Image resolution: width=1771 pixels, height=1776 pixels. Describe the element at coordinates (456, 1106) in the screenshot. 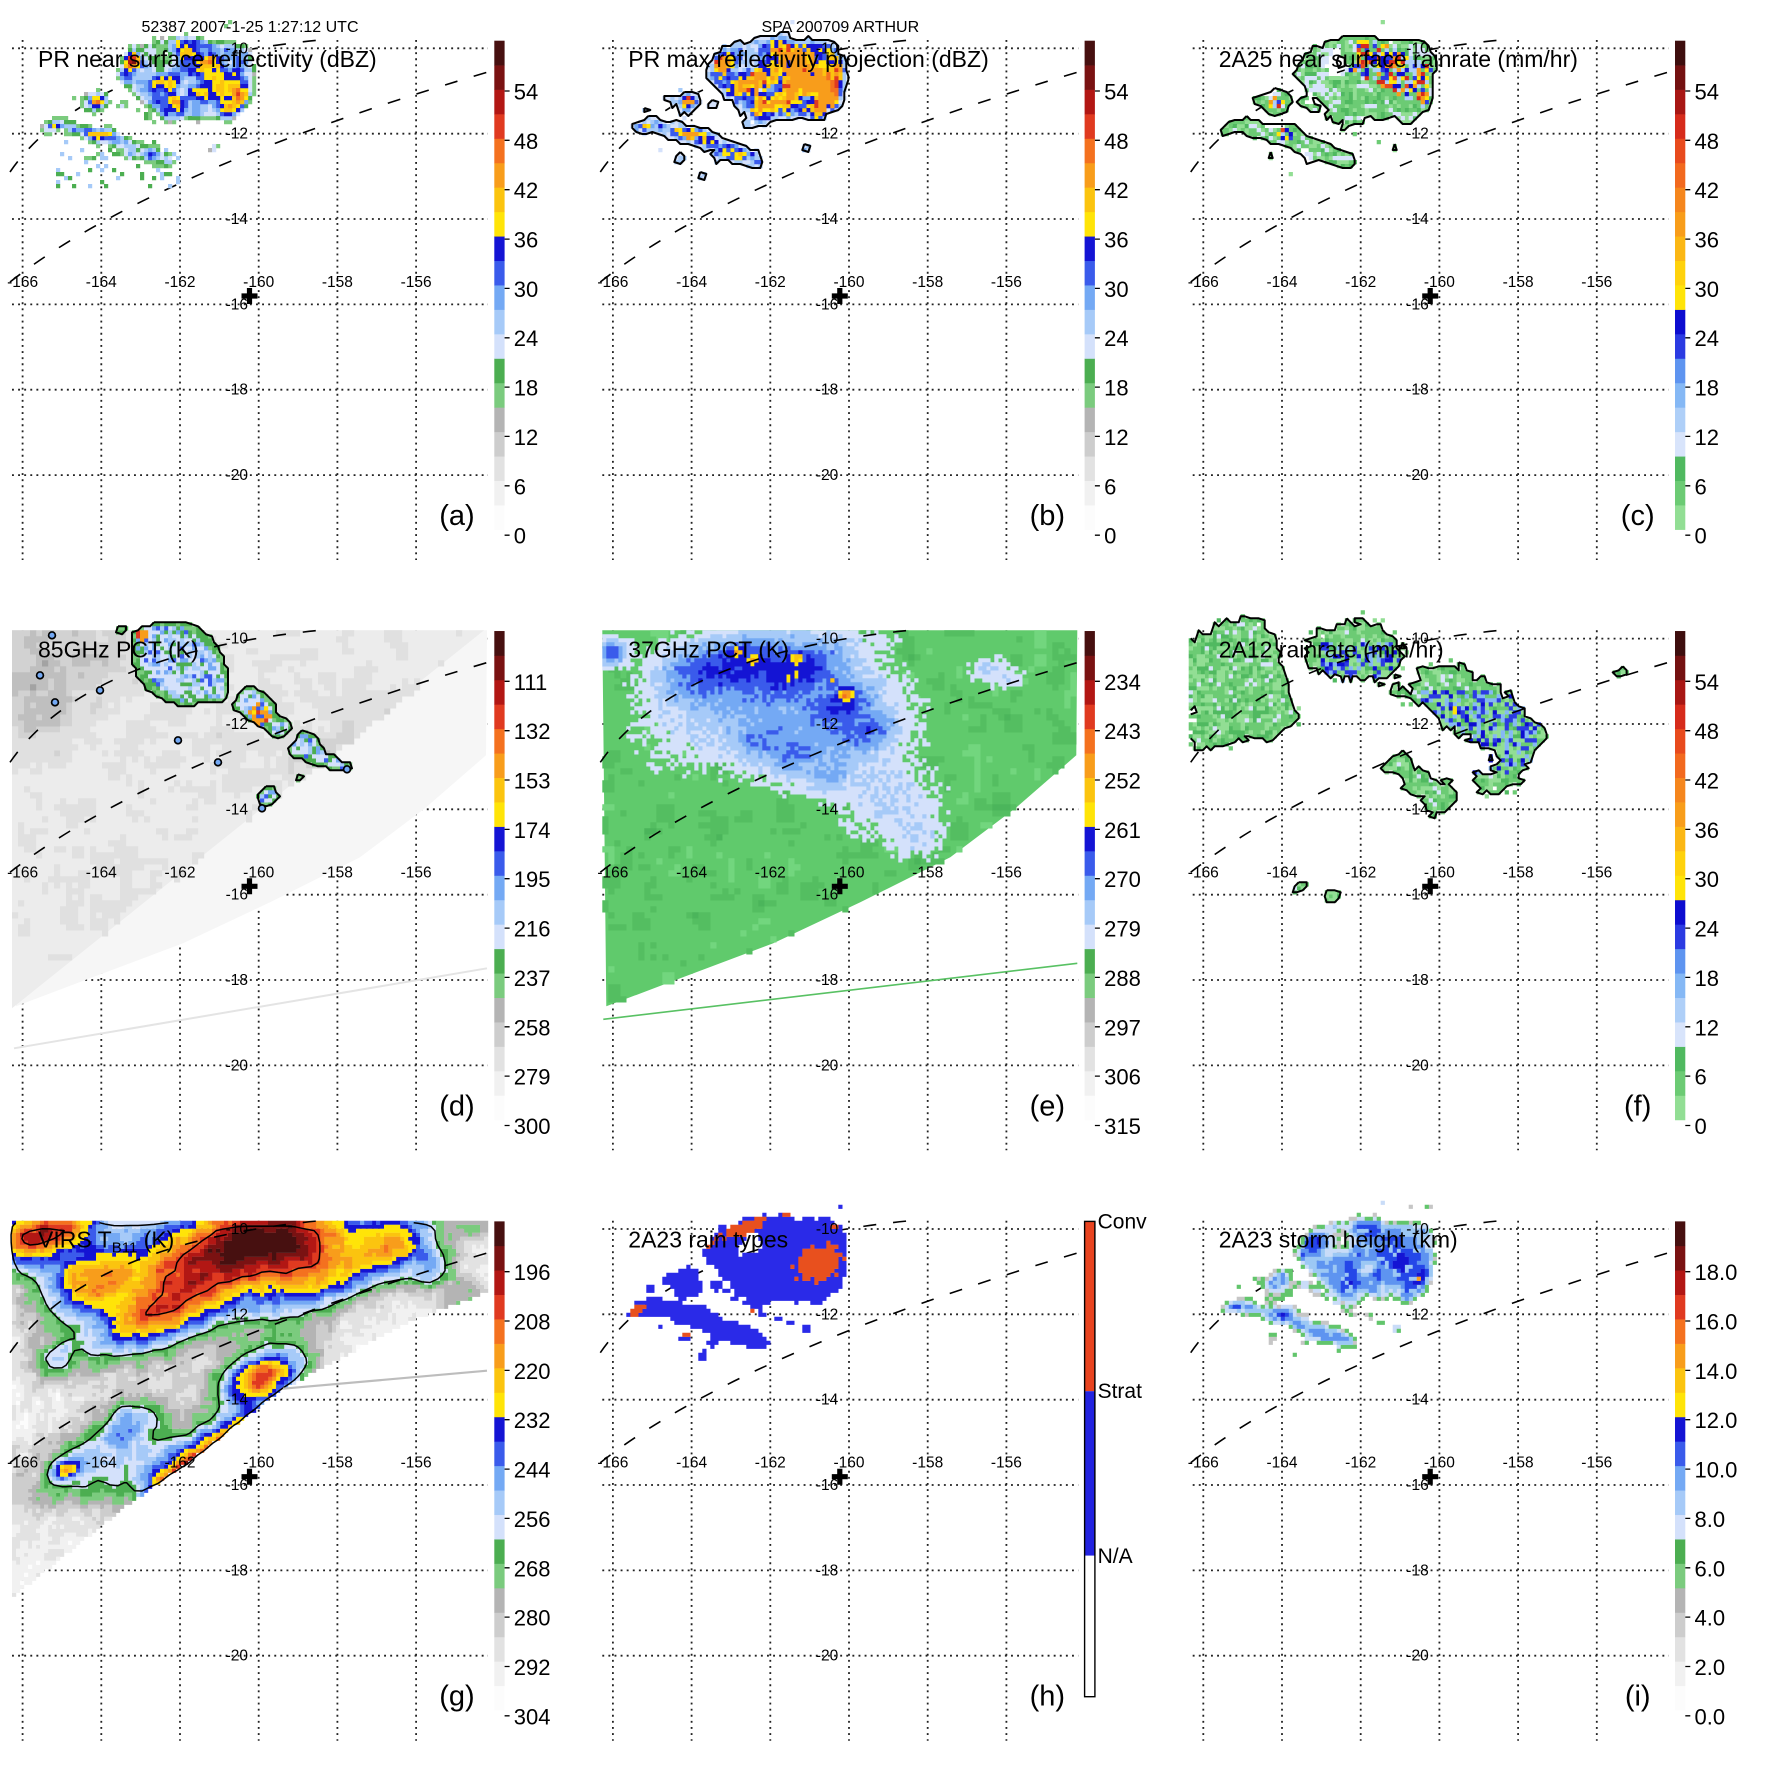

I see `svg-text: (d)` at that location.